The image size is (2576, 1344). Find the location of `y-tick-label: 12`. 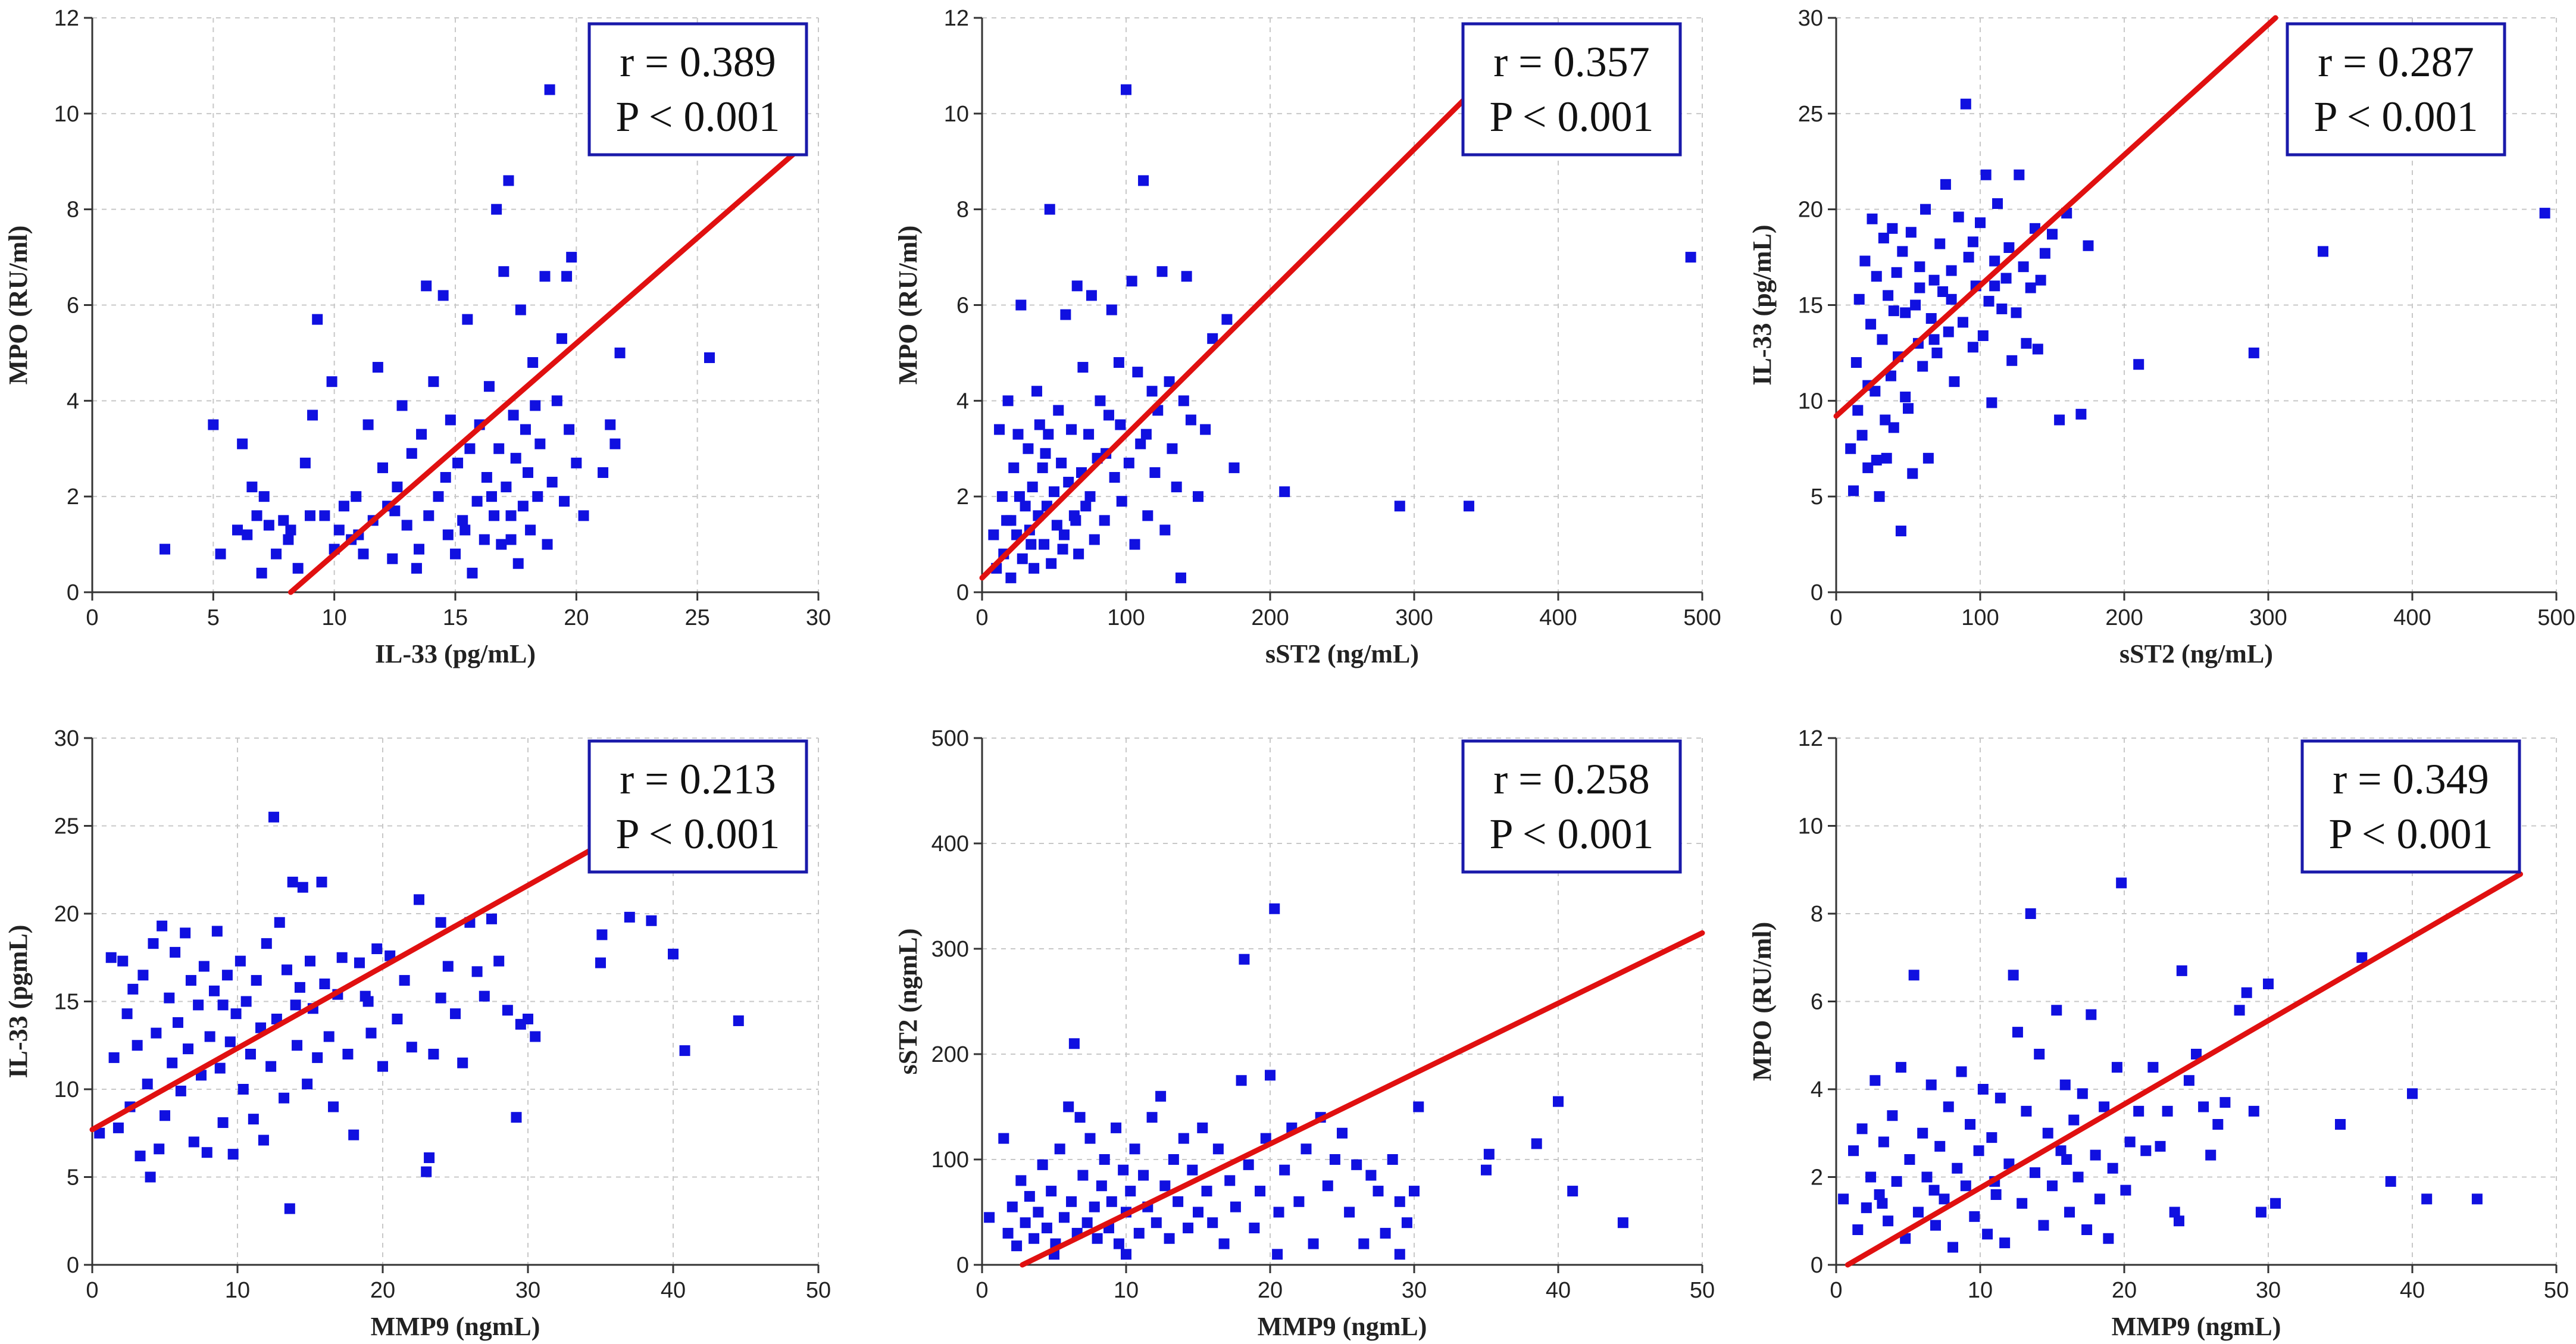

y-tick-label: 12 is located at coordinates (1810, 738).